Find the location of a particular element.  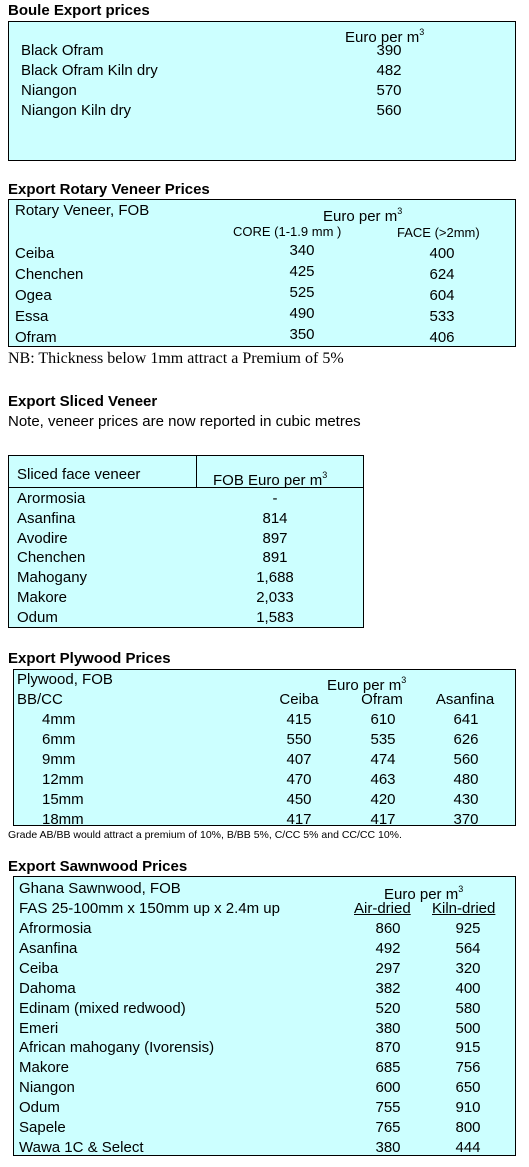

boule-row-price: 560 is located at coordinates (389, 110).